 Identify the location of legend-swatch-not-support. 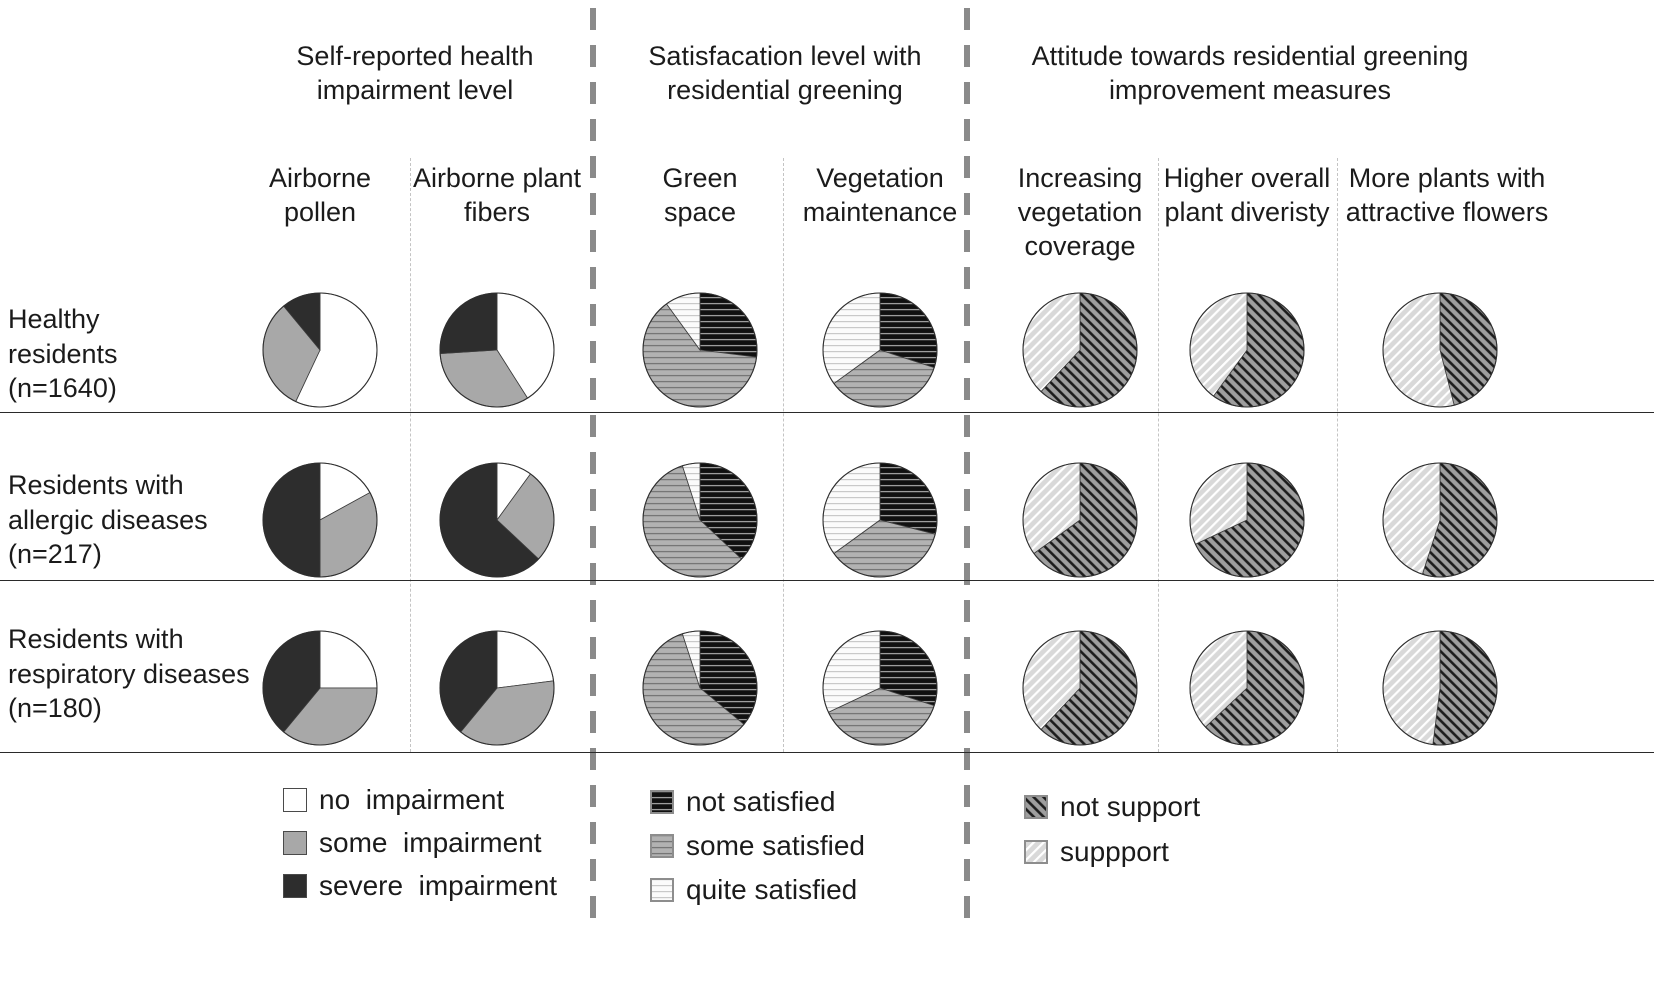
(1036, 807).